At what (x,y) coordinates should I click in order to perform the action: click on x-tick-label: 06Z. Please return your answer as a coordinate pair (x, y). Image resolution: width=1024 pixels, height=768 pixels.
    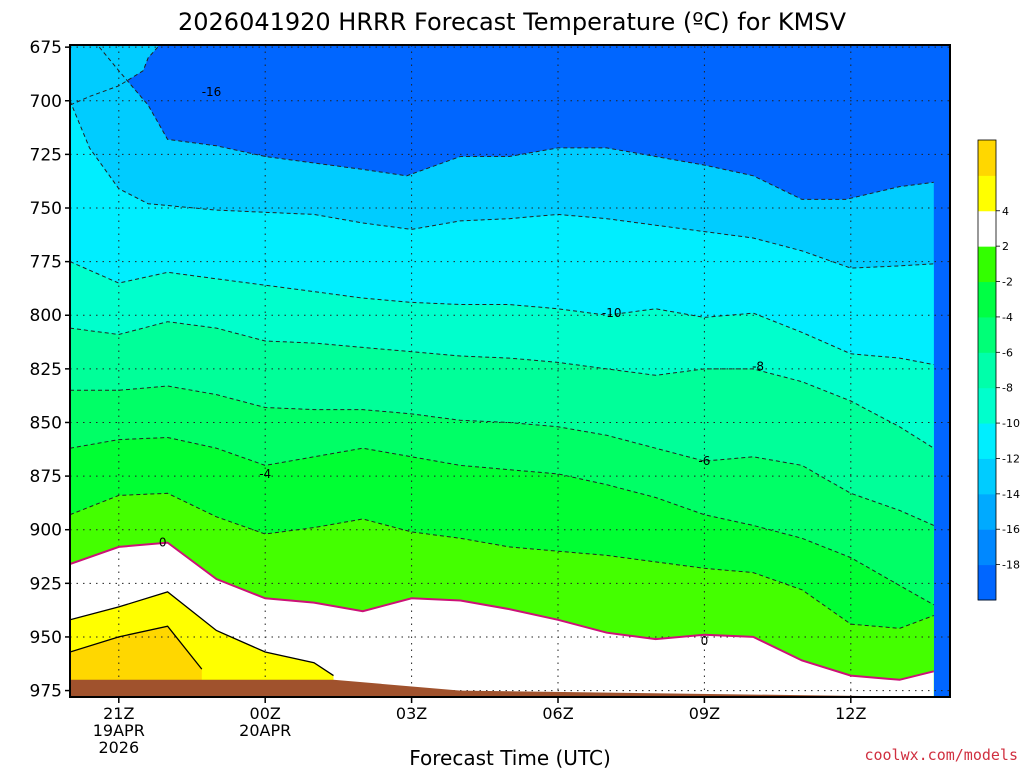
    Looking at the image, I should click on (557, 713).